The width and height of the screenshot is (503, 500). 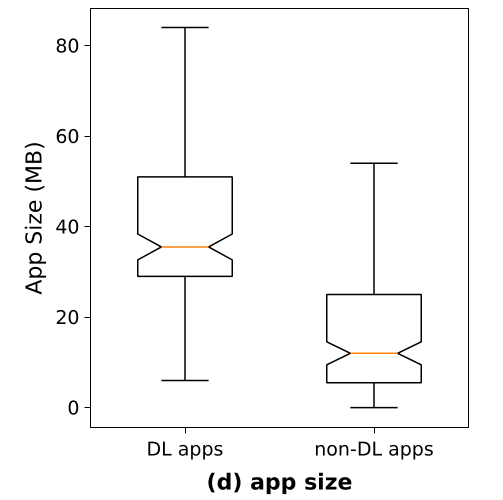 What do you see at coordinates (279, 483) in the screenshot?
I see `text: (d) app size` at bounding box center [279, 483].